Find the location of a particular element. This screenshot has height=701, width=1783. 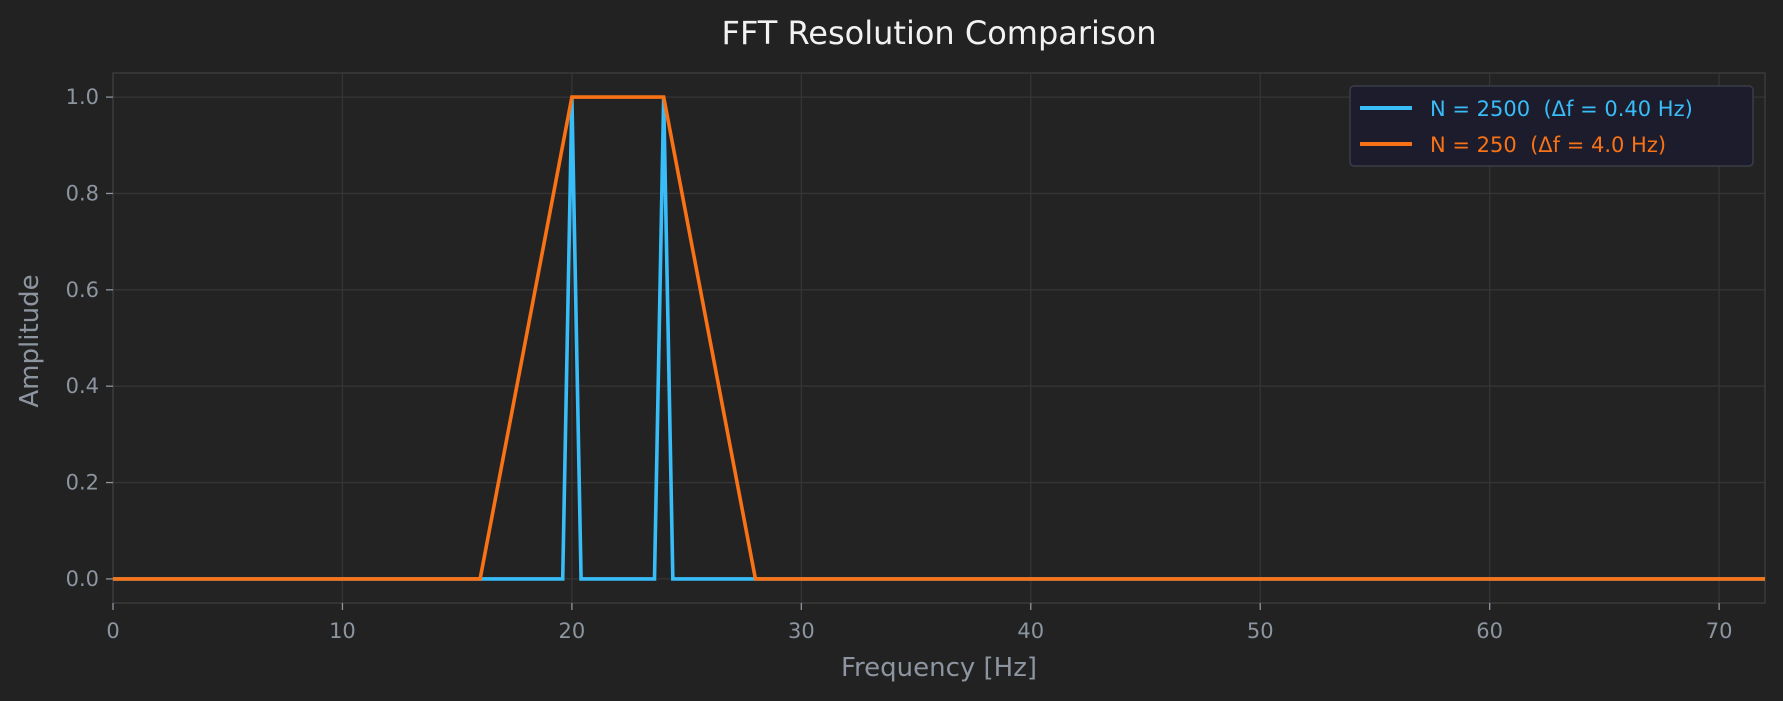

y-tick-label: 0.8 is located at coordinates (82, 193).